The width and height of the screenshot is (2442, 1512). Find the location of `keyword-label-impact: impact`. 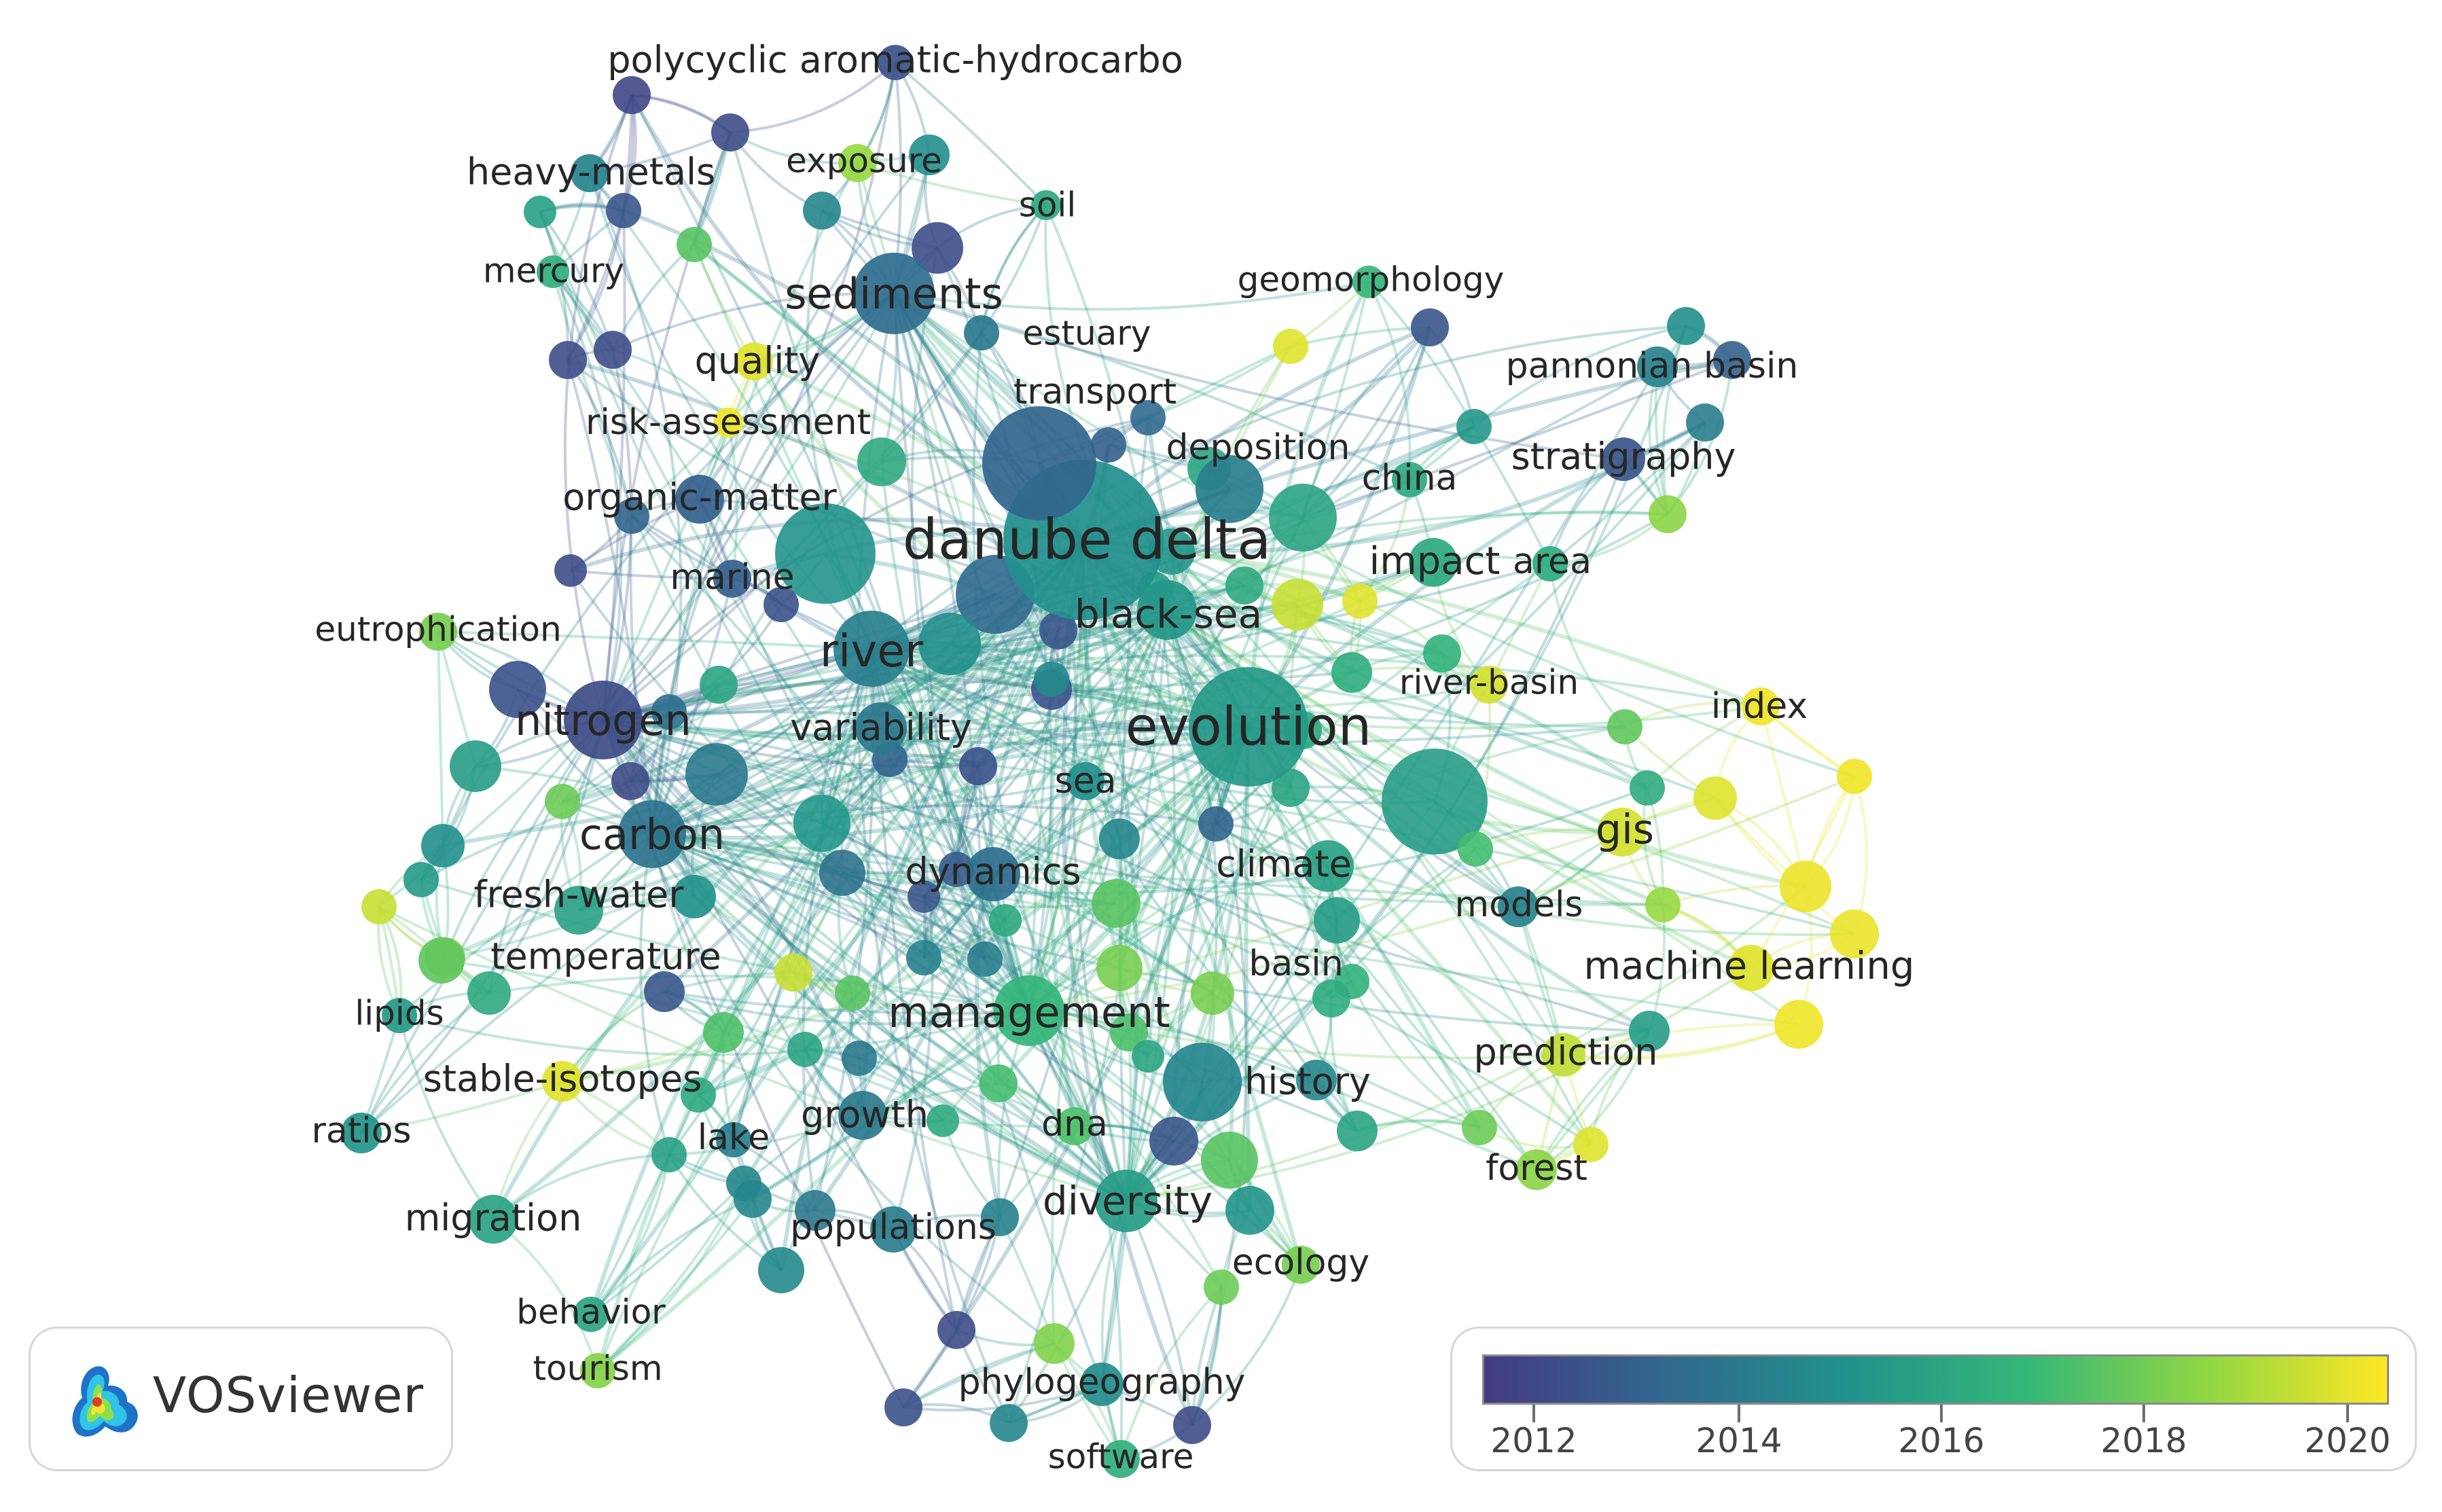

keyword-label-impact: impact is located at coordinates (1435, 561).